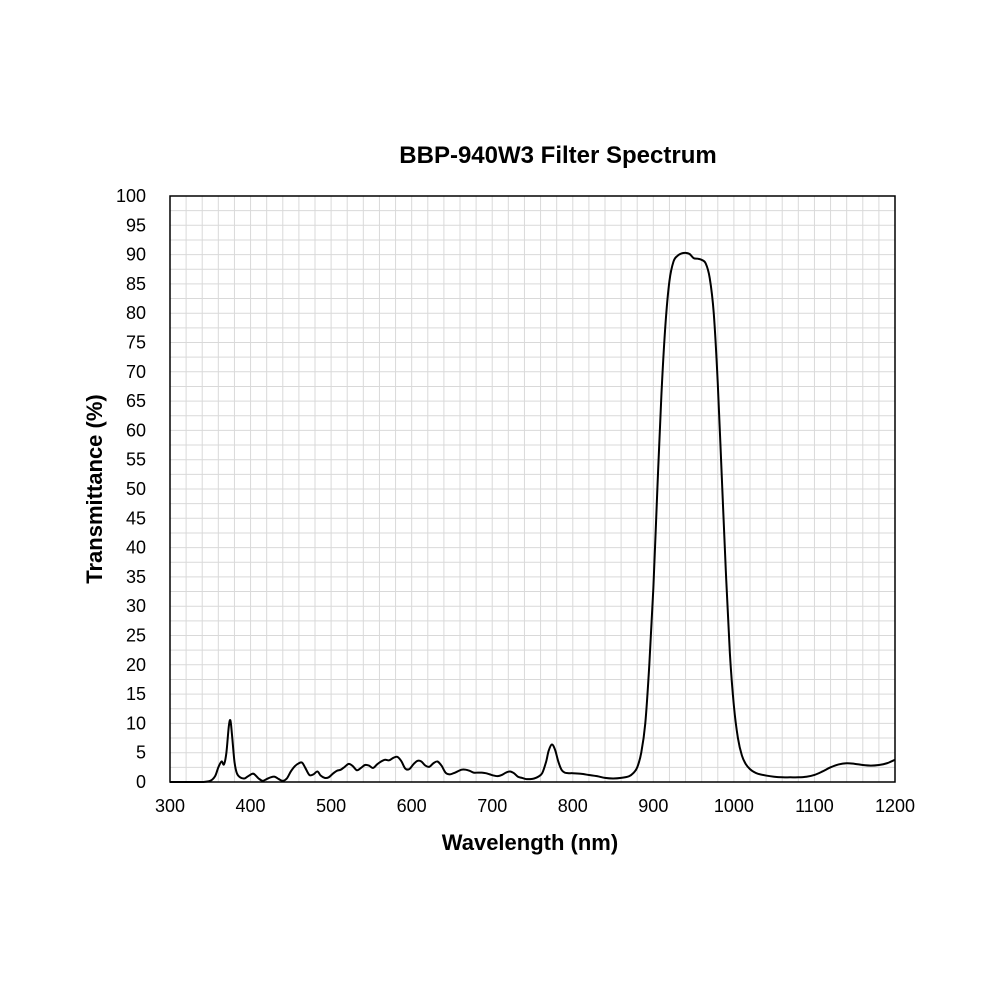  What do you see at coordinates (136, 489) in the screenshot?
I see `y-tick-label: 50` at bounding box center [136, 489].